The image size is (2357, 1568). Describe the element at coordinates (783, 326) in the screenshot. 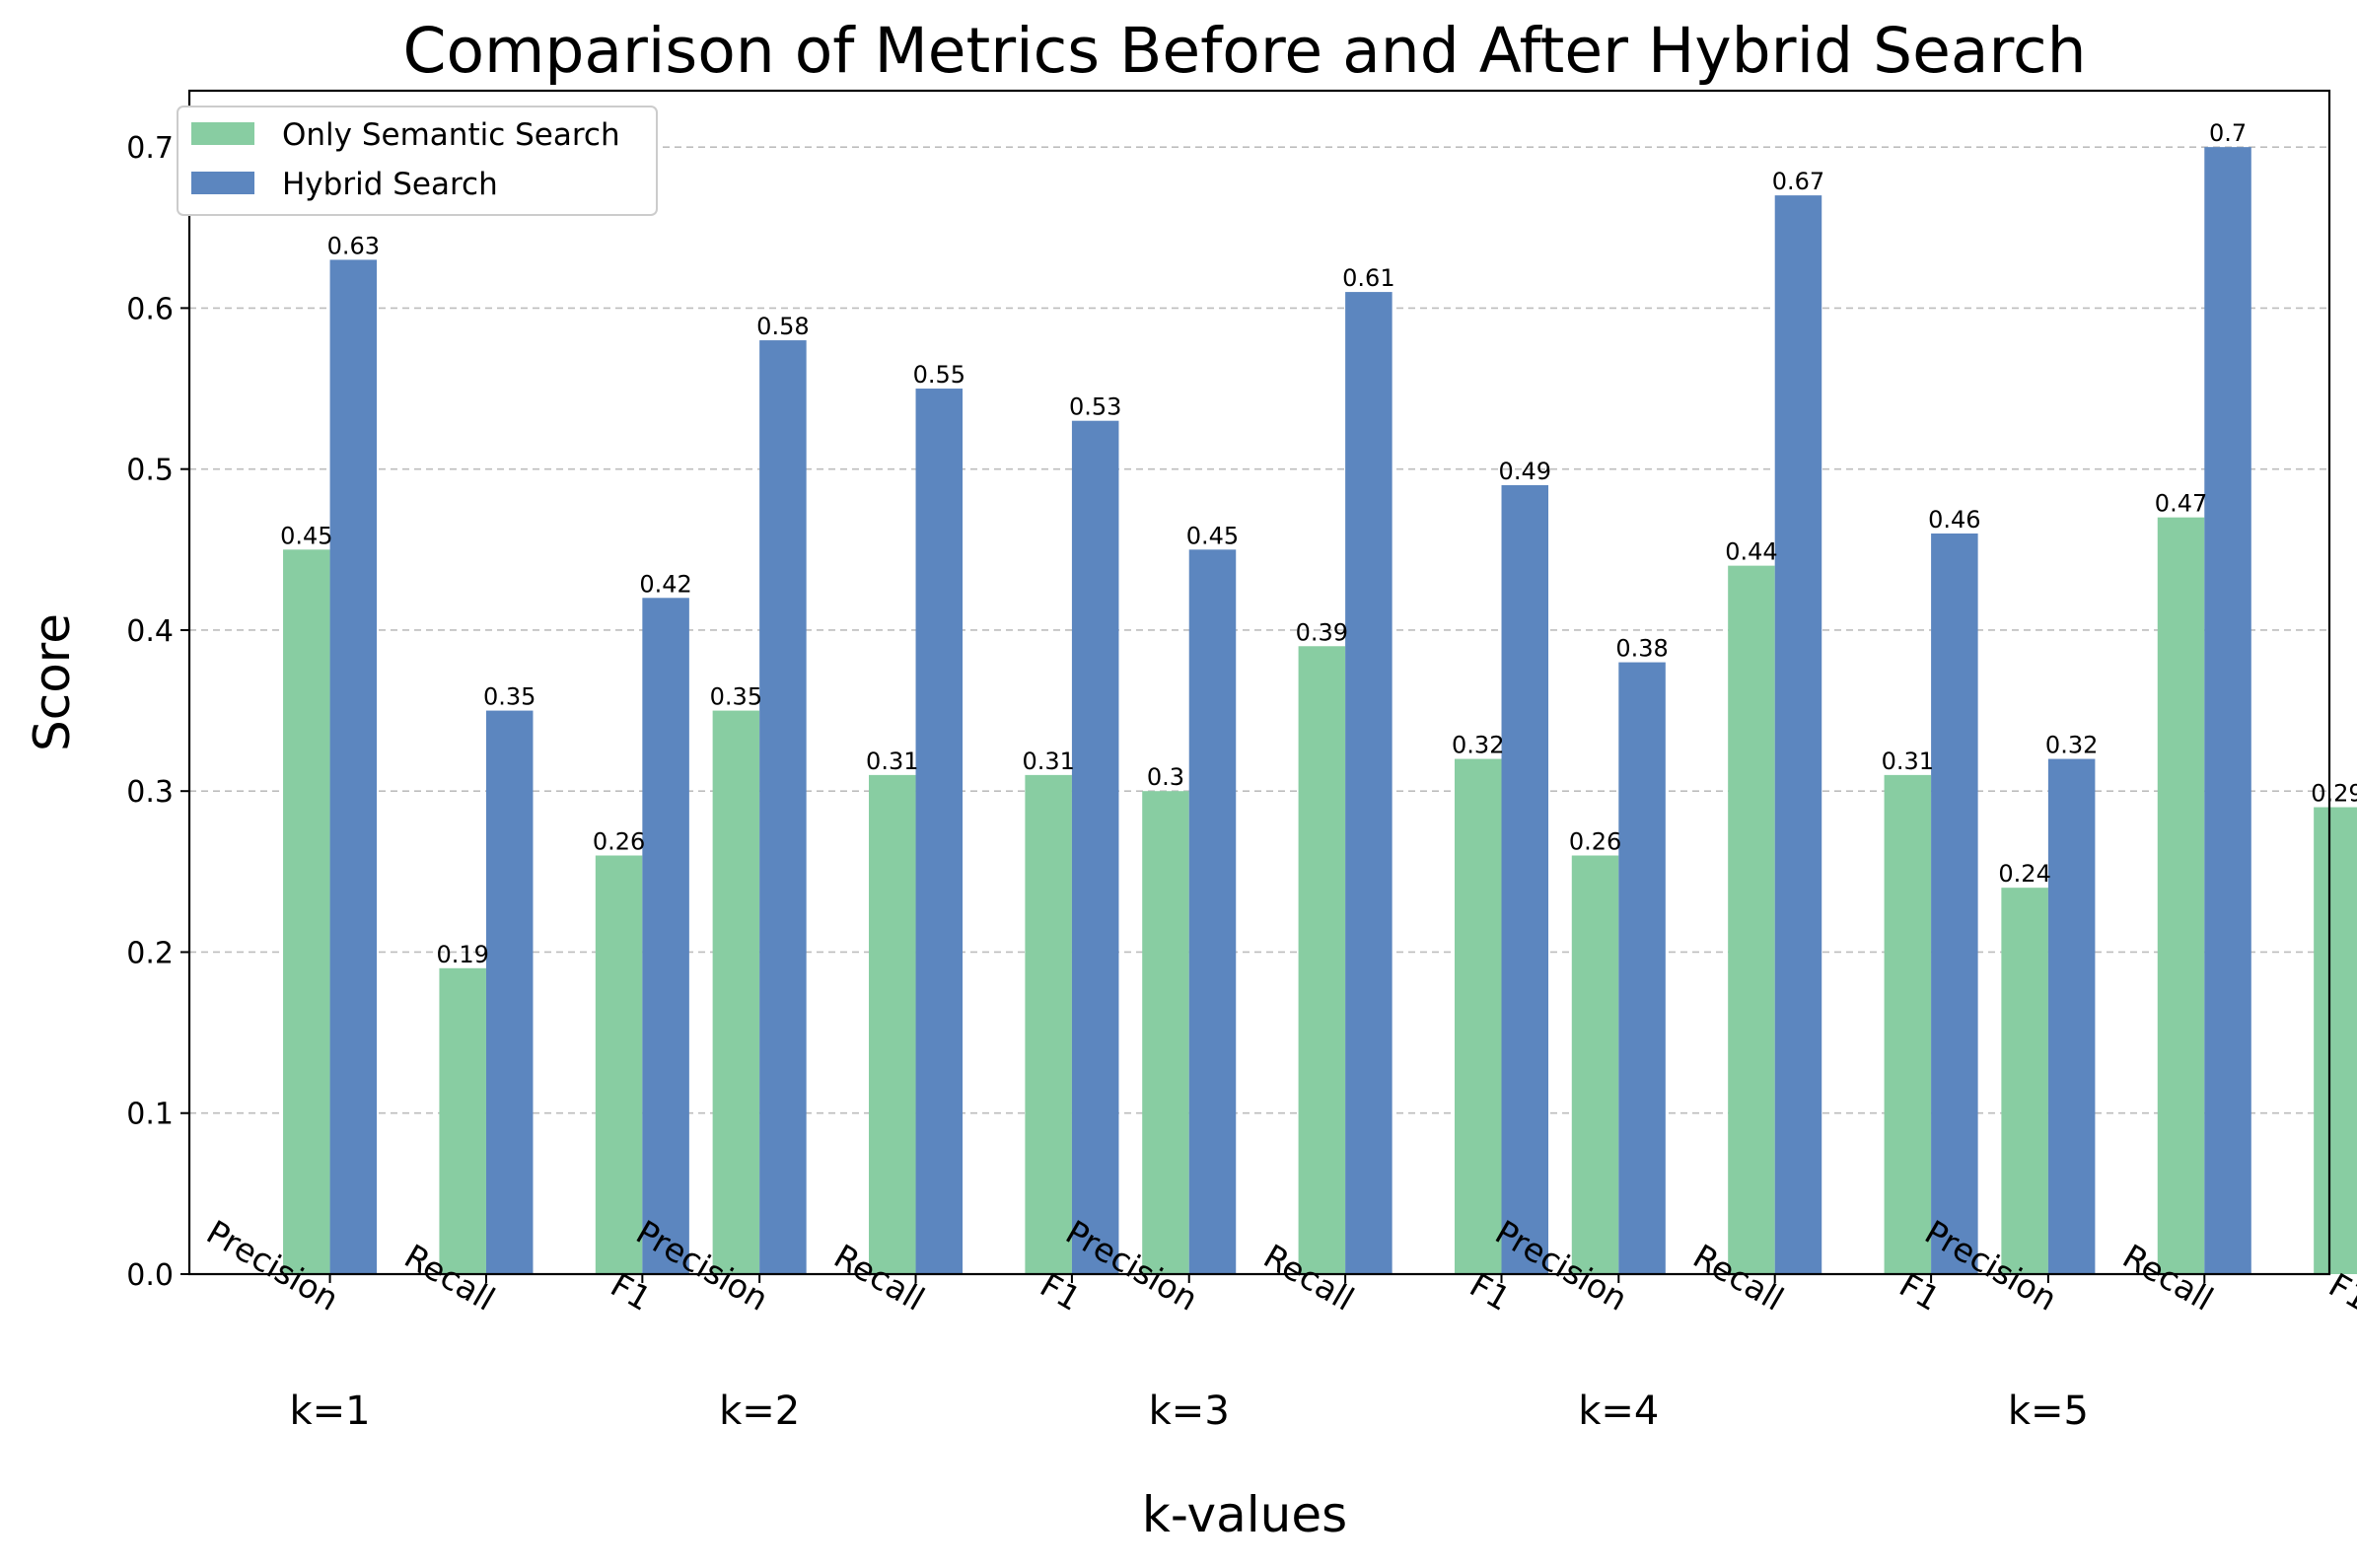

I see `bar-value-label: 0.58` at that location.